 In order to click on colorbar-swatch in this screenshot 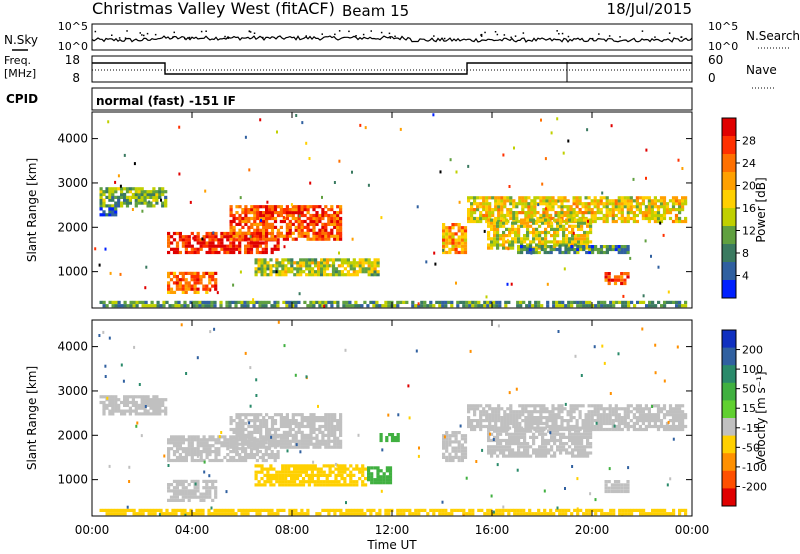, I will do `click(729, 289)`.